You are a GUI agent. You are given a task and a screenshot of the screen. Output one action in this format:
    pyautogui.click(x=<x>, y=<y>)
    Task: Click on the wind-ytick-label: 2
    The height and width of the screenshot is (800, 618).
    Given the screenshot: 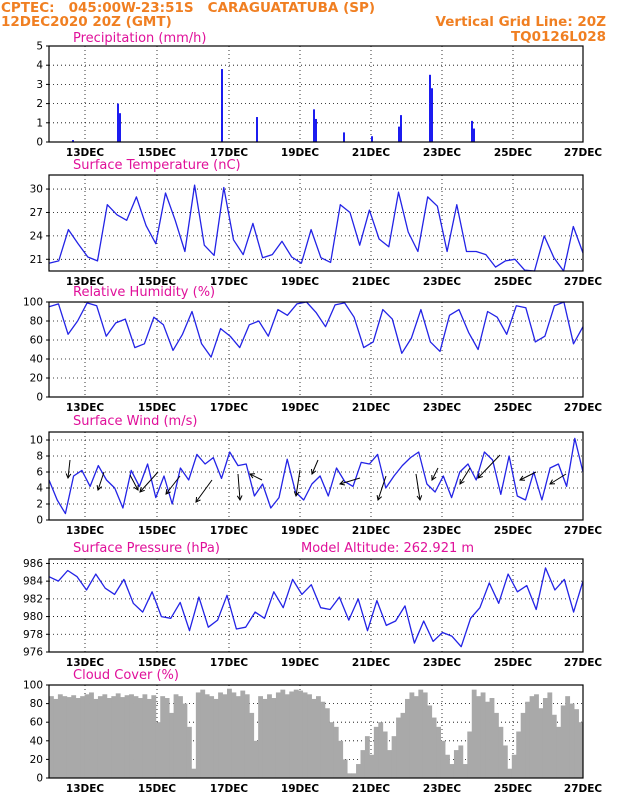 What is the action you would take?
    pyautogui.click(x=39, y=505)
    